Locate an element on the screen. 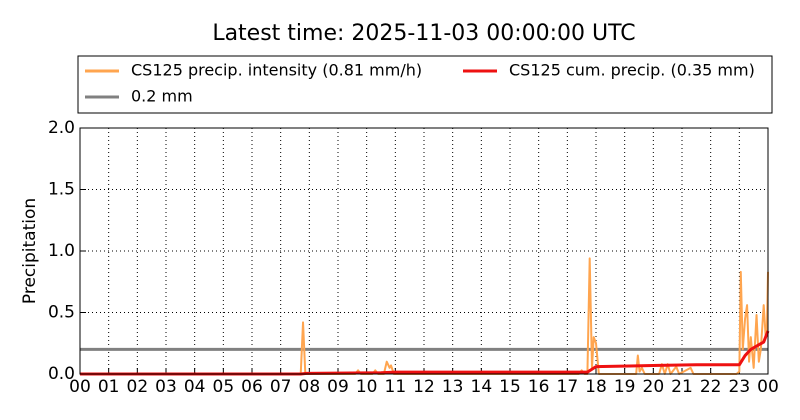 The height and width of the screenshot is (420, 800). y-tick-label: 2.0 is located at coordinates (61, 128).